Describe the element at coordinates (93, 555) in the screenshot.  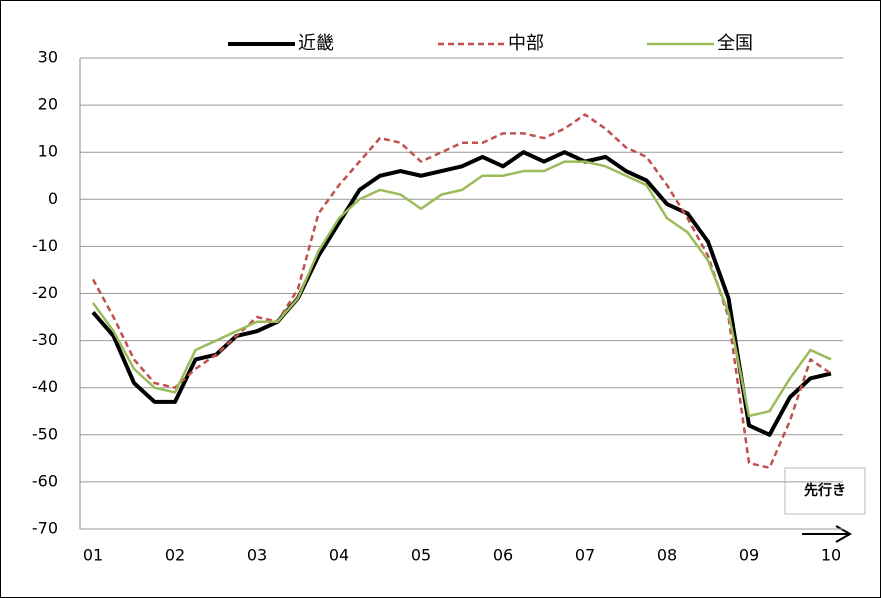
I see `x-tick-label: 01` at that location.